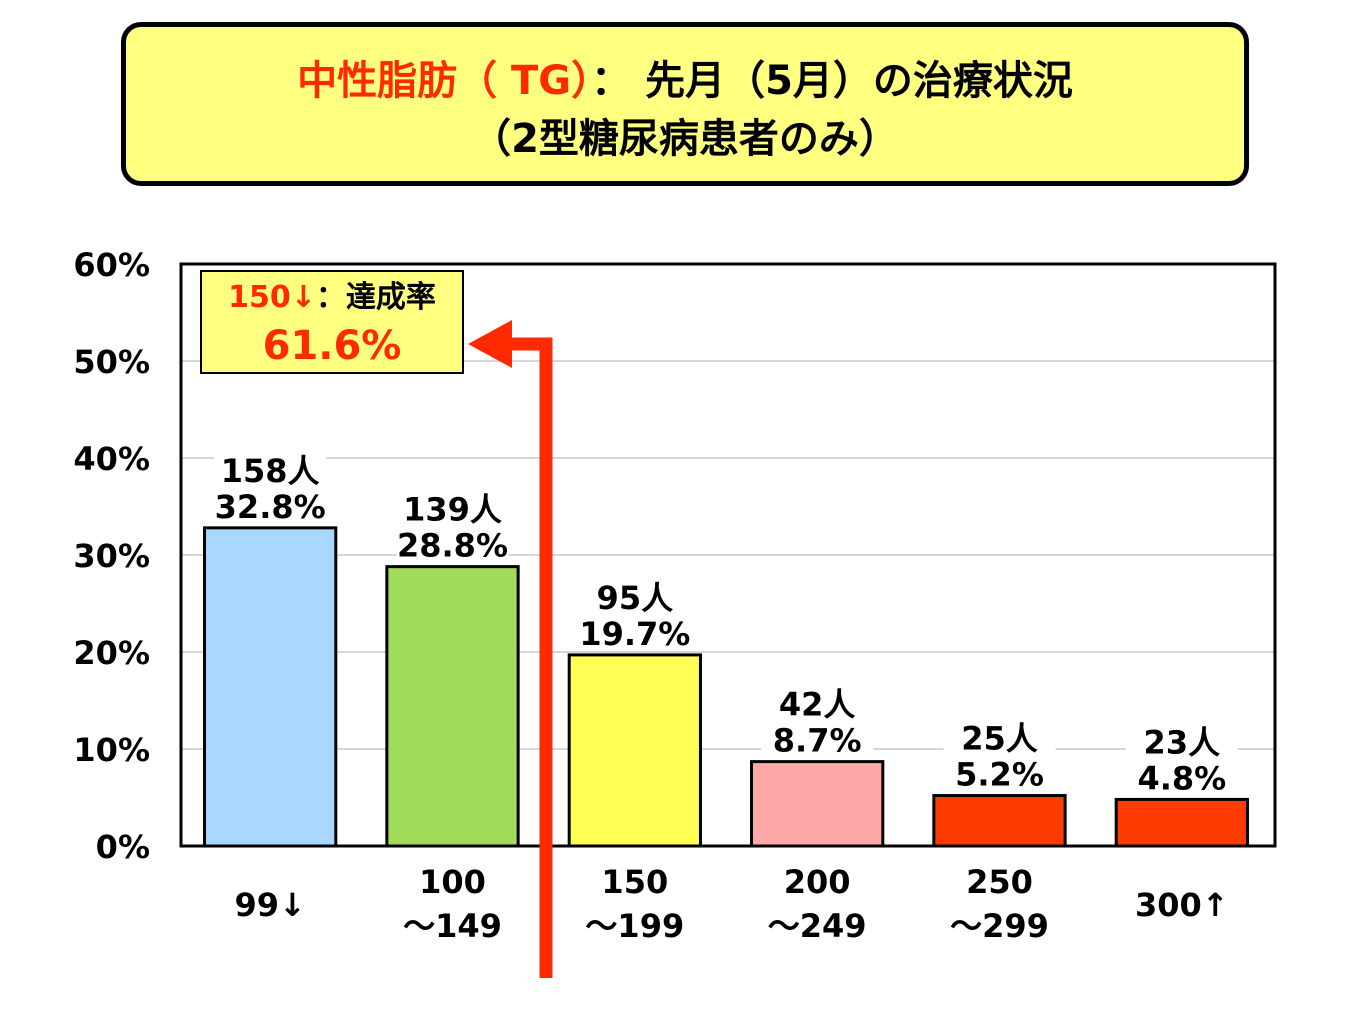 The width and height of the screenshot is (1365, 1024). What do you see at coordinates (332, 346) in the screenshot?
I see `achievement-rate-value: 61.6%` at bounding box center [332, 346].